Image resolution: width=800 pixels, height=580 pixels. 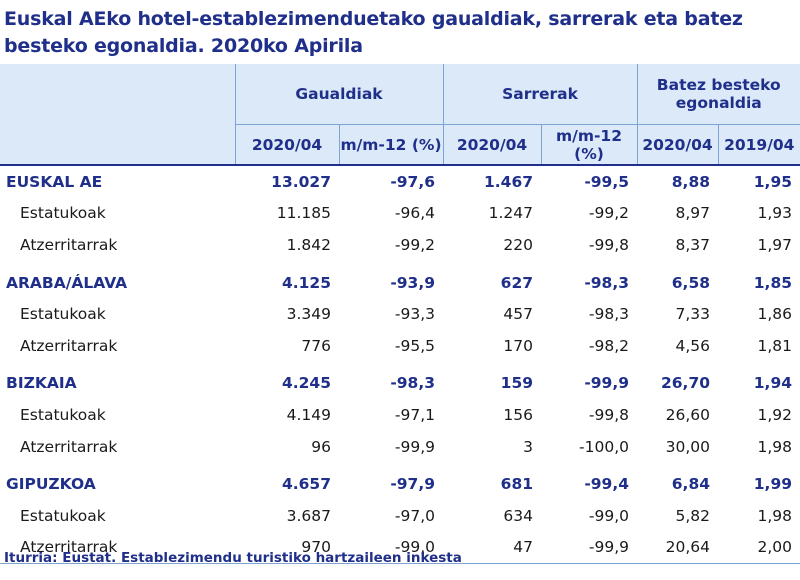 I want to click on table-cell: 1,97, so click(x=775, y=244).